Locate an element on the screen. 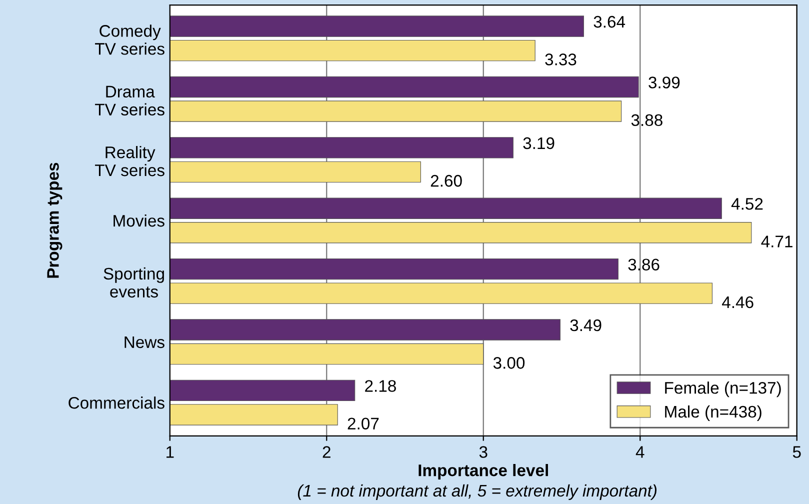 The width and height of the screenshot is (809, 504). x-tick-label: 4 is located at coordinates (640, 452).